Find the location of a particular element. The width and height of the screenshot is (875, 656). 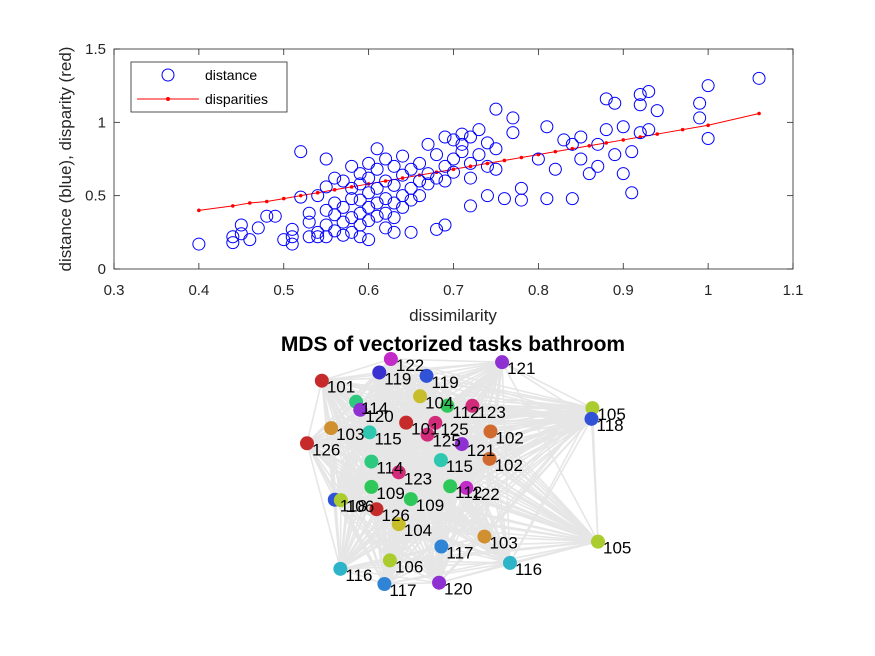

y-axis-label: distance (blue), disparity (red) is located at coordinates (65, 159).